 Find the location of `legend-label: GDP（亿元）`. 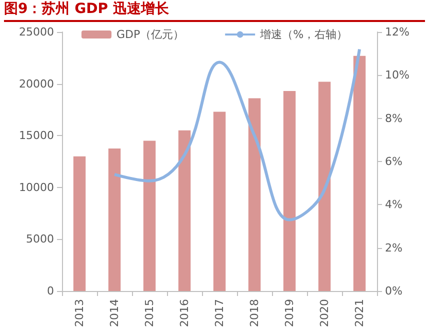

legend-label: GDP（亿元） is located at coordinates (150, 34).